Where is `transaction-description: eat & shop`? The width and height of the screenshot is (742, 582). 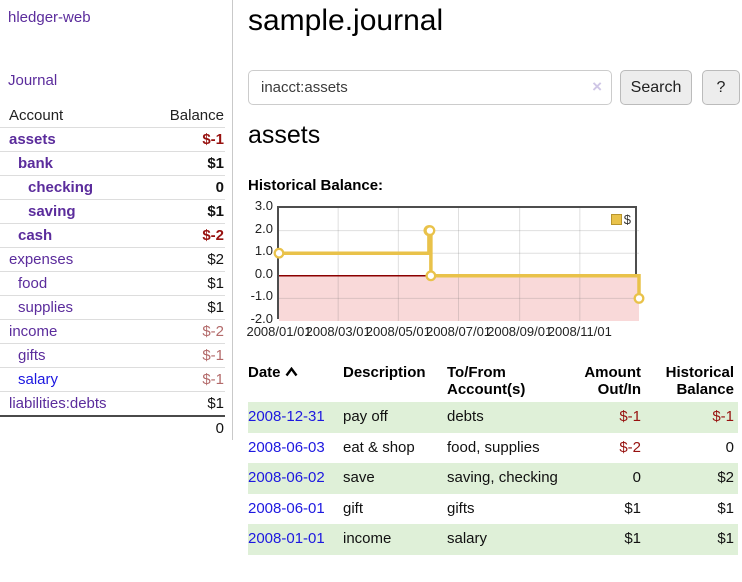 transaction-description: eat & shop is located at coordinates (379, 447).